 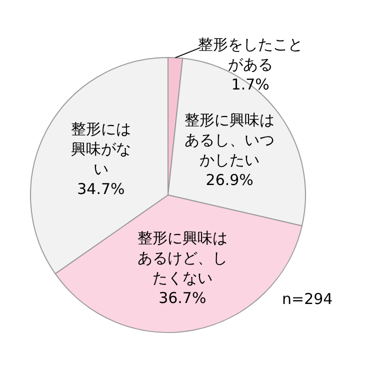 What do you see at coordinates (101, 189) in the screenshot?
I see `data-label: 34.7%` at bounding box center [101, 189].